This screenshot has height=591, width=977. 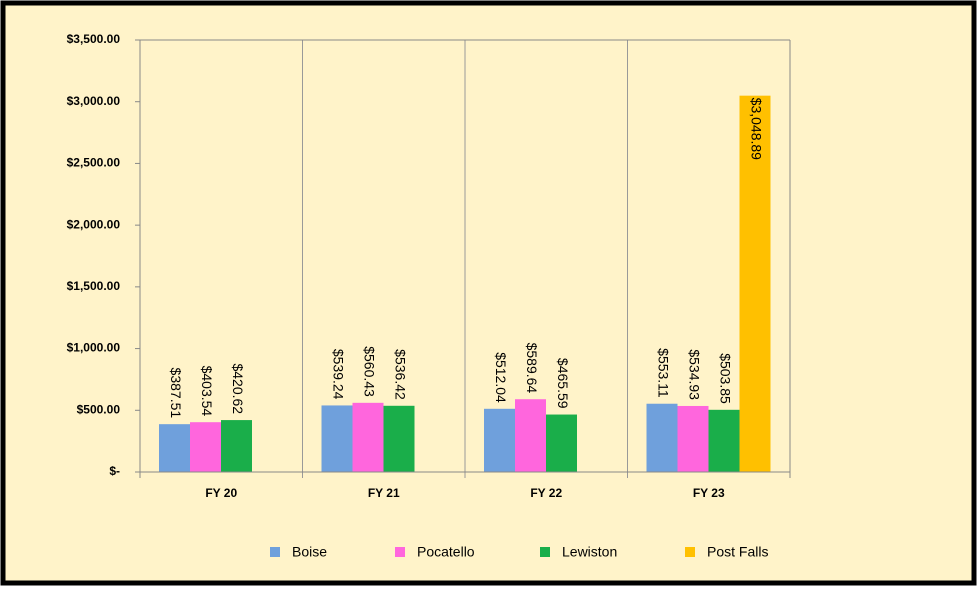 I want to click on legend-label: Boise, so click(x=309, y=552).